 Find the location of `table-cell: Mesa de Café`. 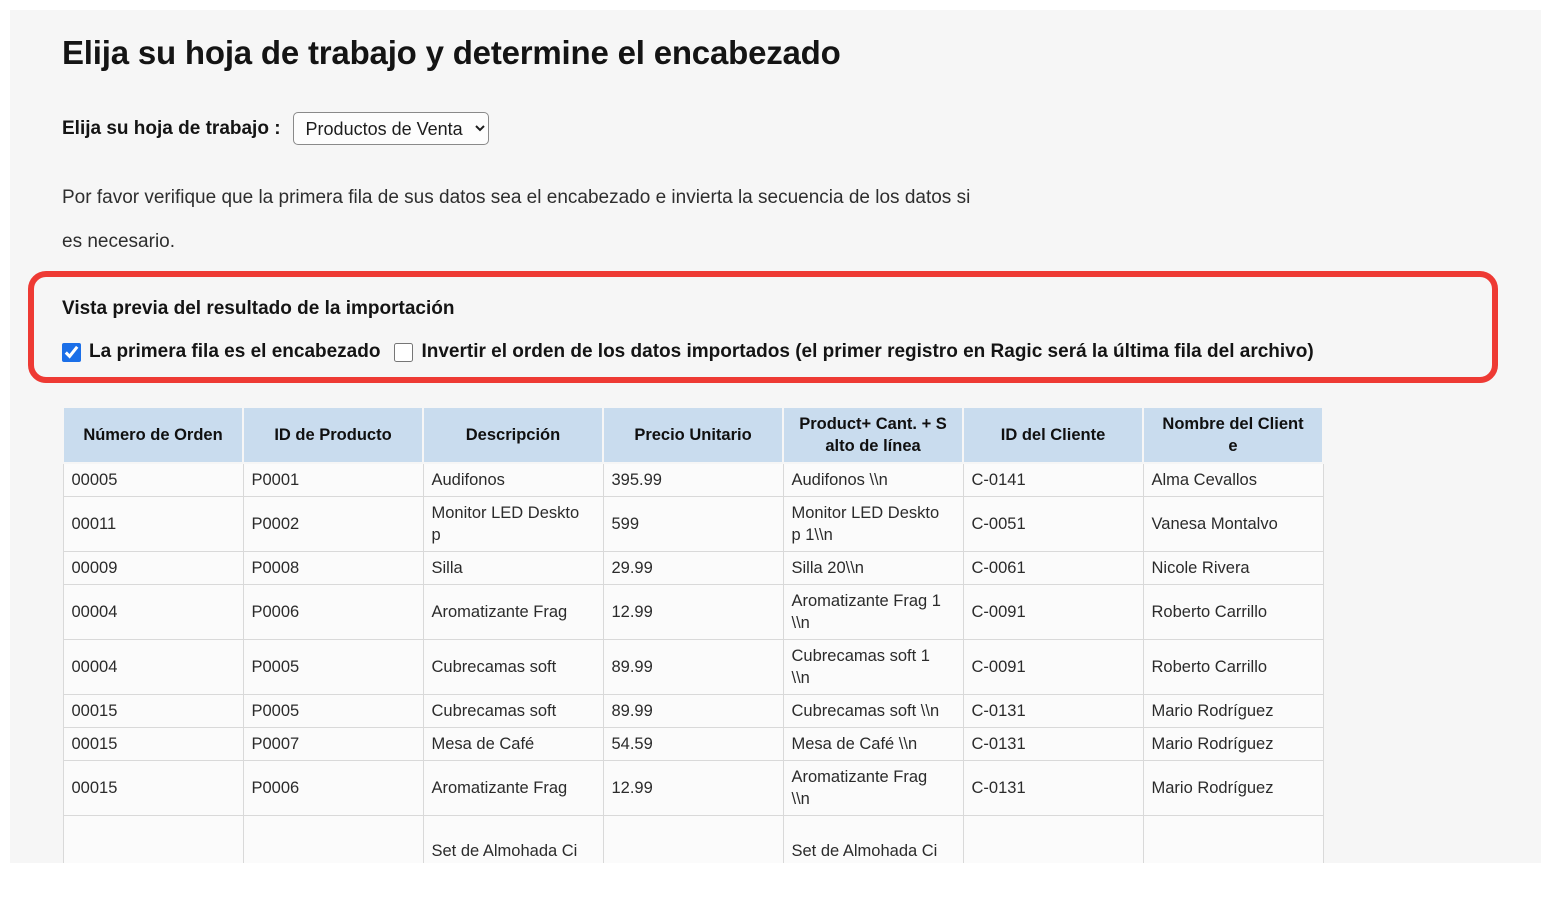

table-cell: Mesa de Café is located at coordinates (513, 744).